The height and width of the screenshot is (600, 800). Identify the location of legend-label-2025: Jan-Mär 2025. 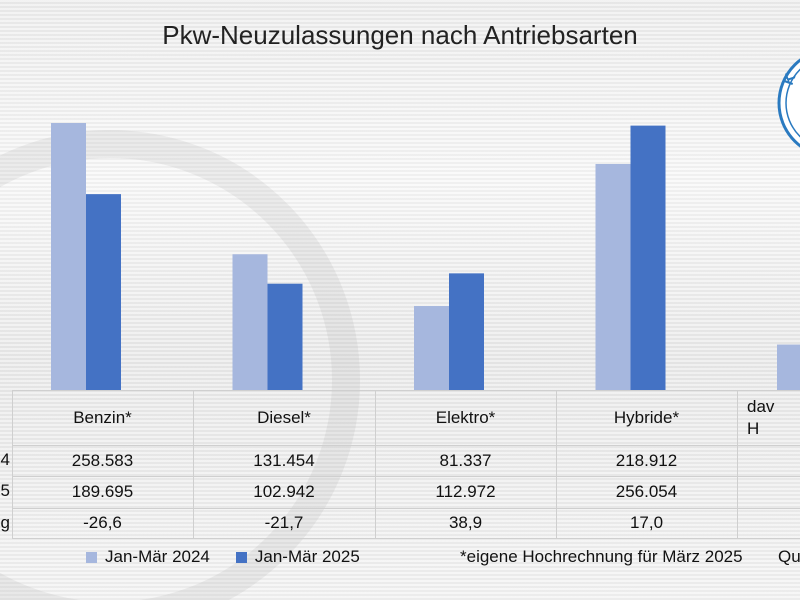
(307, 556).